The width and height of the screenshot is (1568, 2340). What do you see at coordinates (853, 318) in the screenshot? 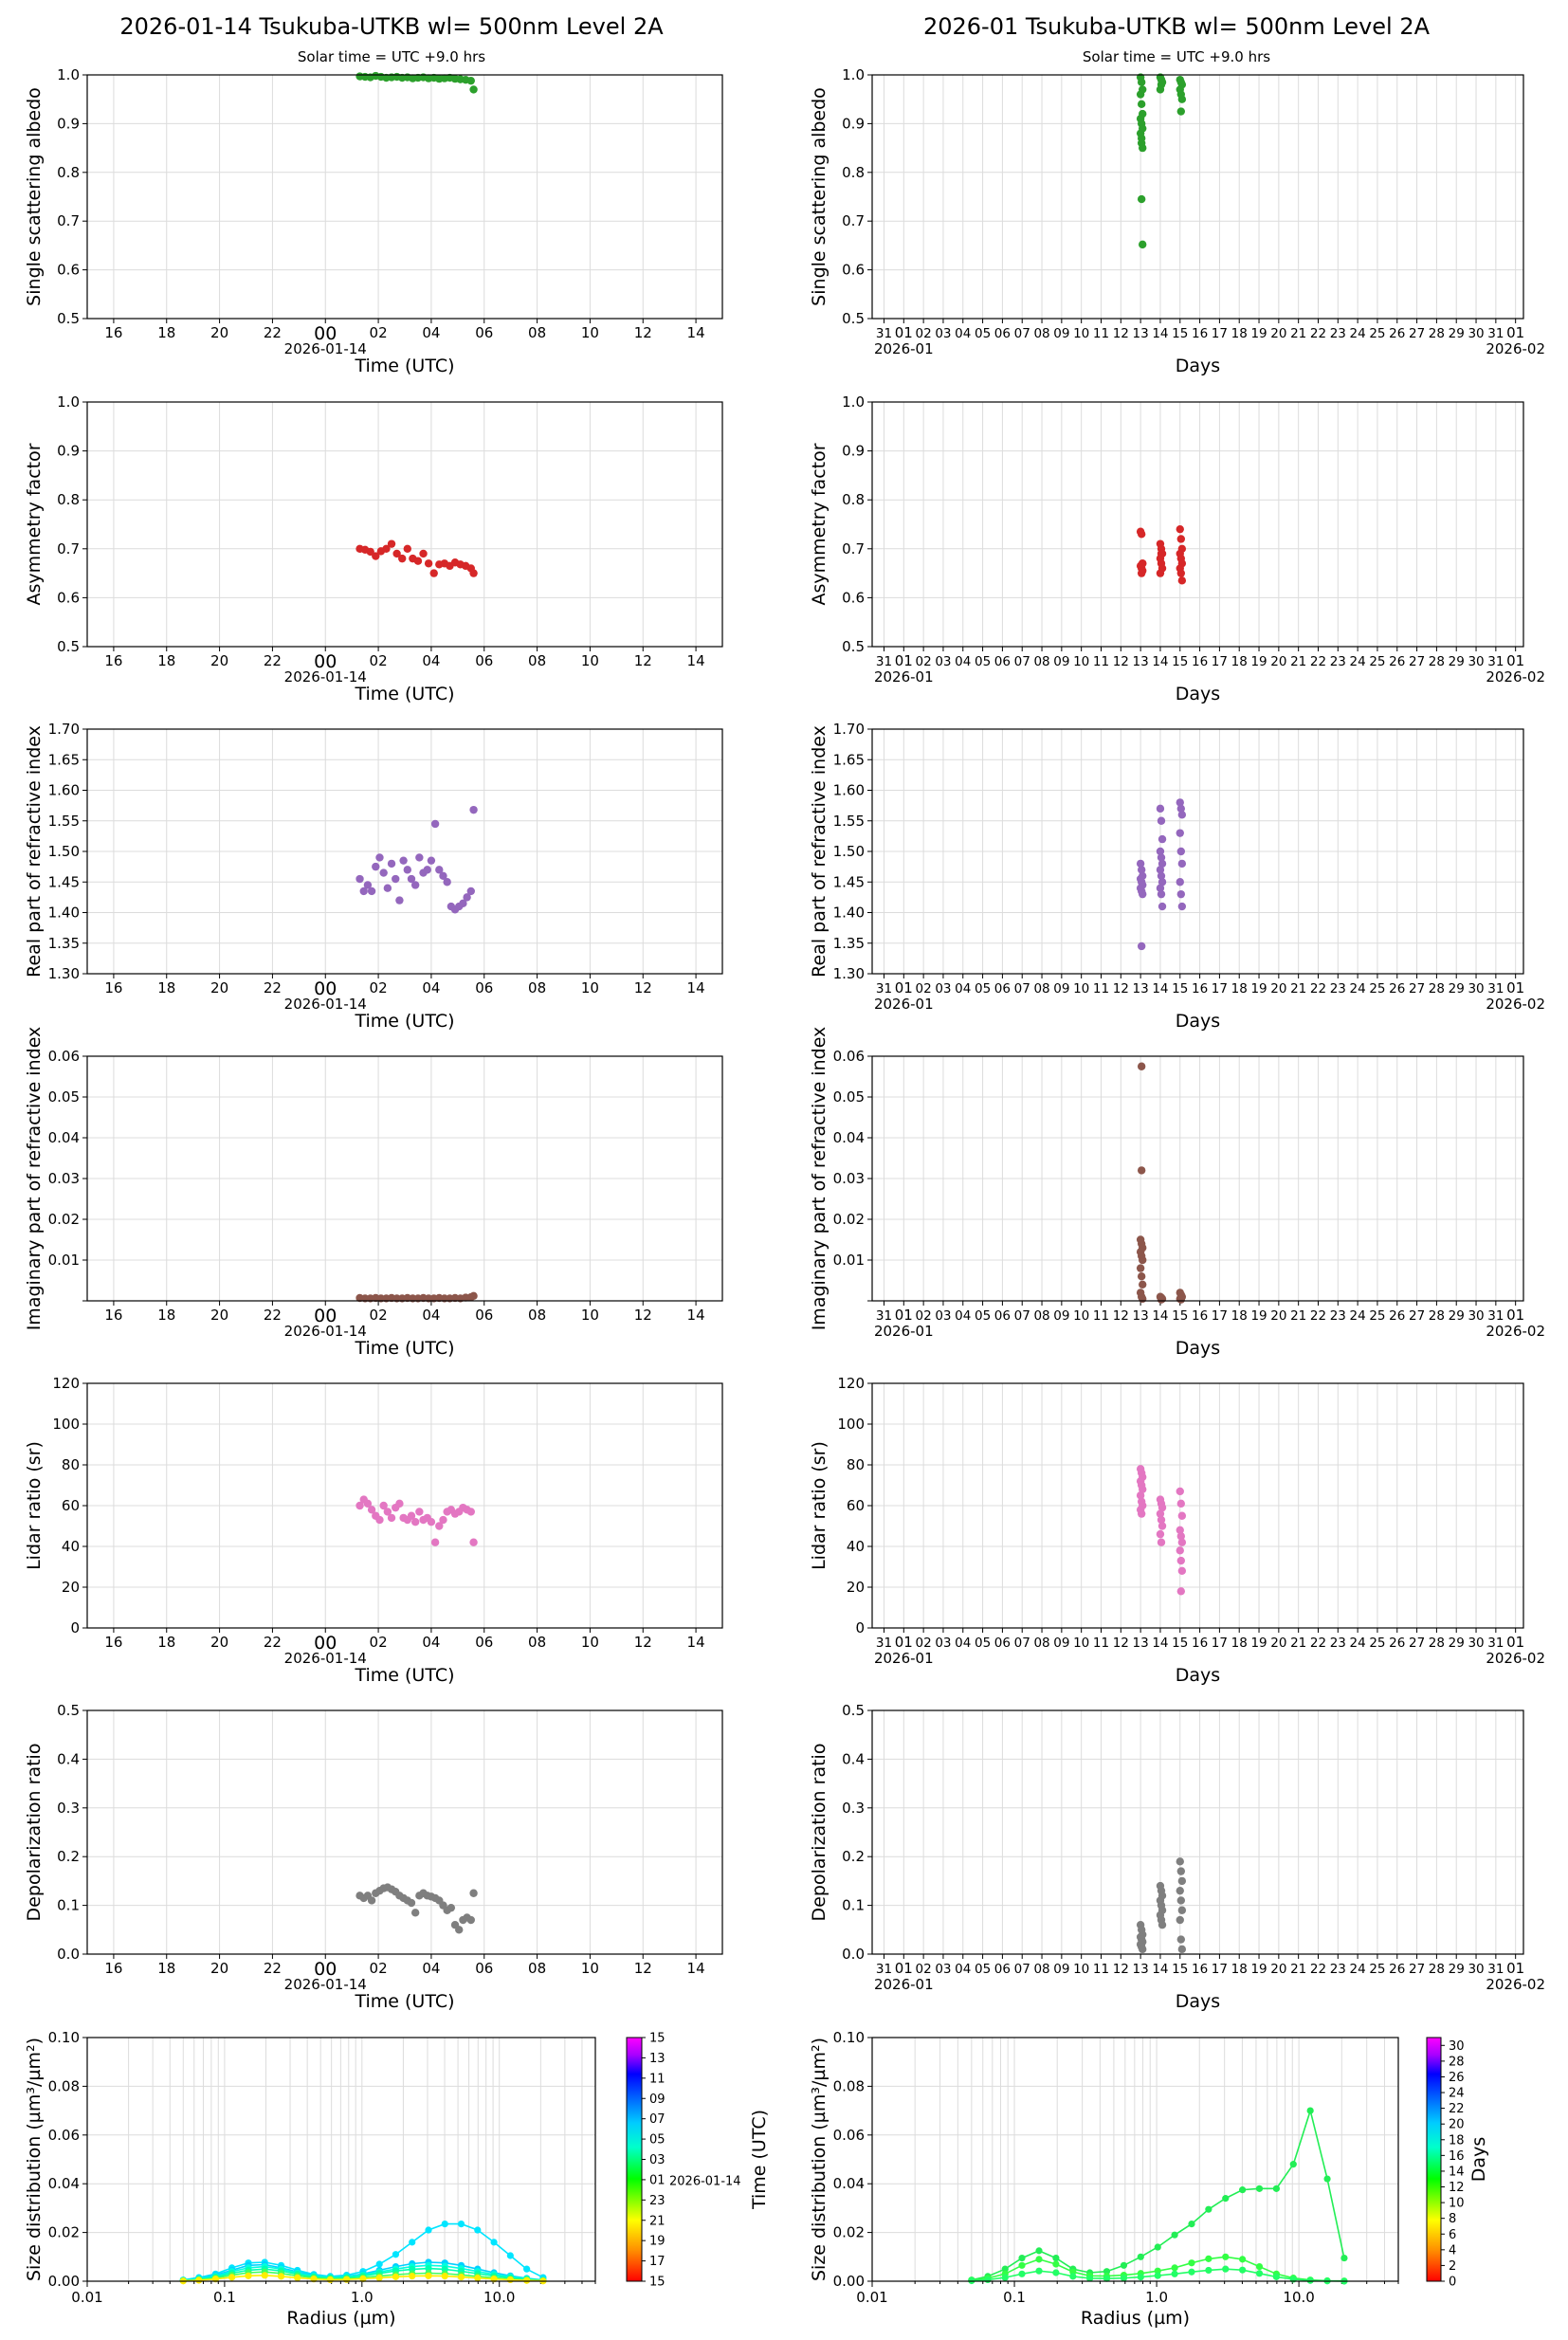
I see `ssa-month-ytick-label: 0.5` at bounding box center [853, 318].